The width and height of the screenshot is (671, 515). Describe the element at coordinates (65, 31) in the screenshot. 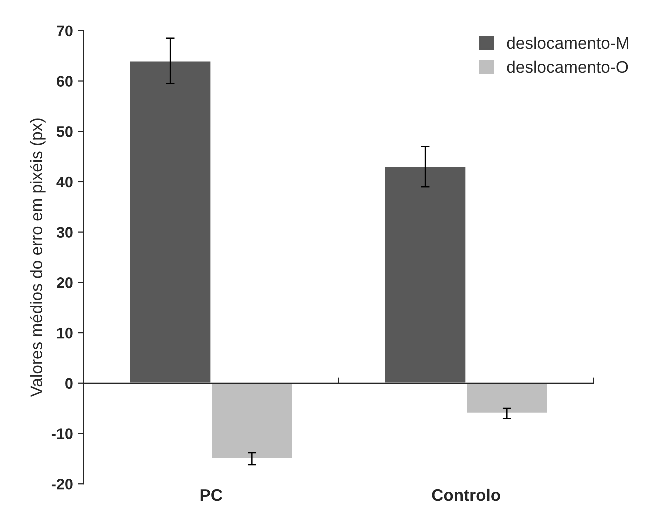

I see `y-tick-label: 70` at that location.